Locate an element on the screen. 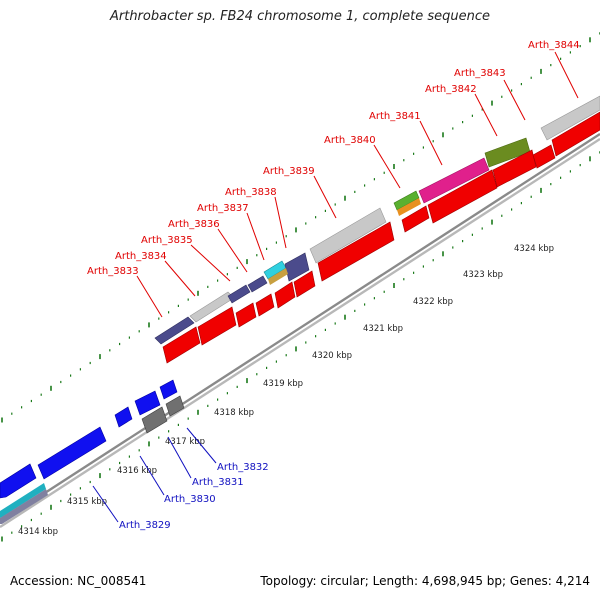 The image size is (600, 600). gene-label-arth-3833: Arth_3833 is located at coordinates (113, 271).